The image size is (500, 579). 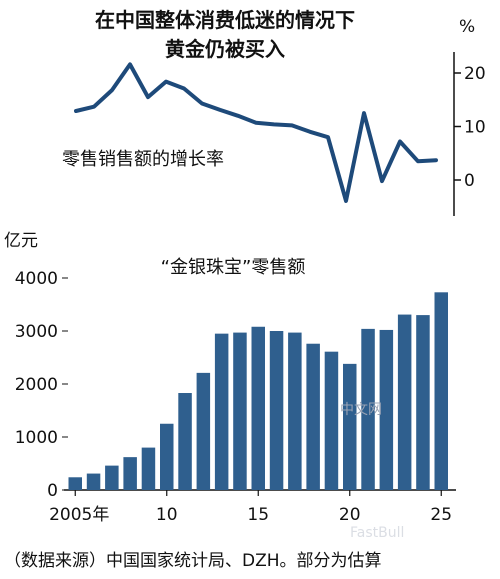 I want to click on bar-2022, so click(x=386, y=409).